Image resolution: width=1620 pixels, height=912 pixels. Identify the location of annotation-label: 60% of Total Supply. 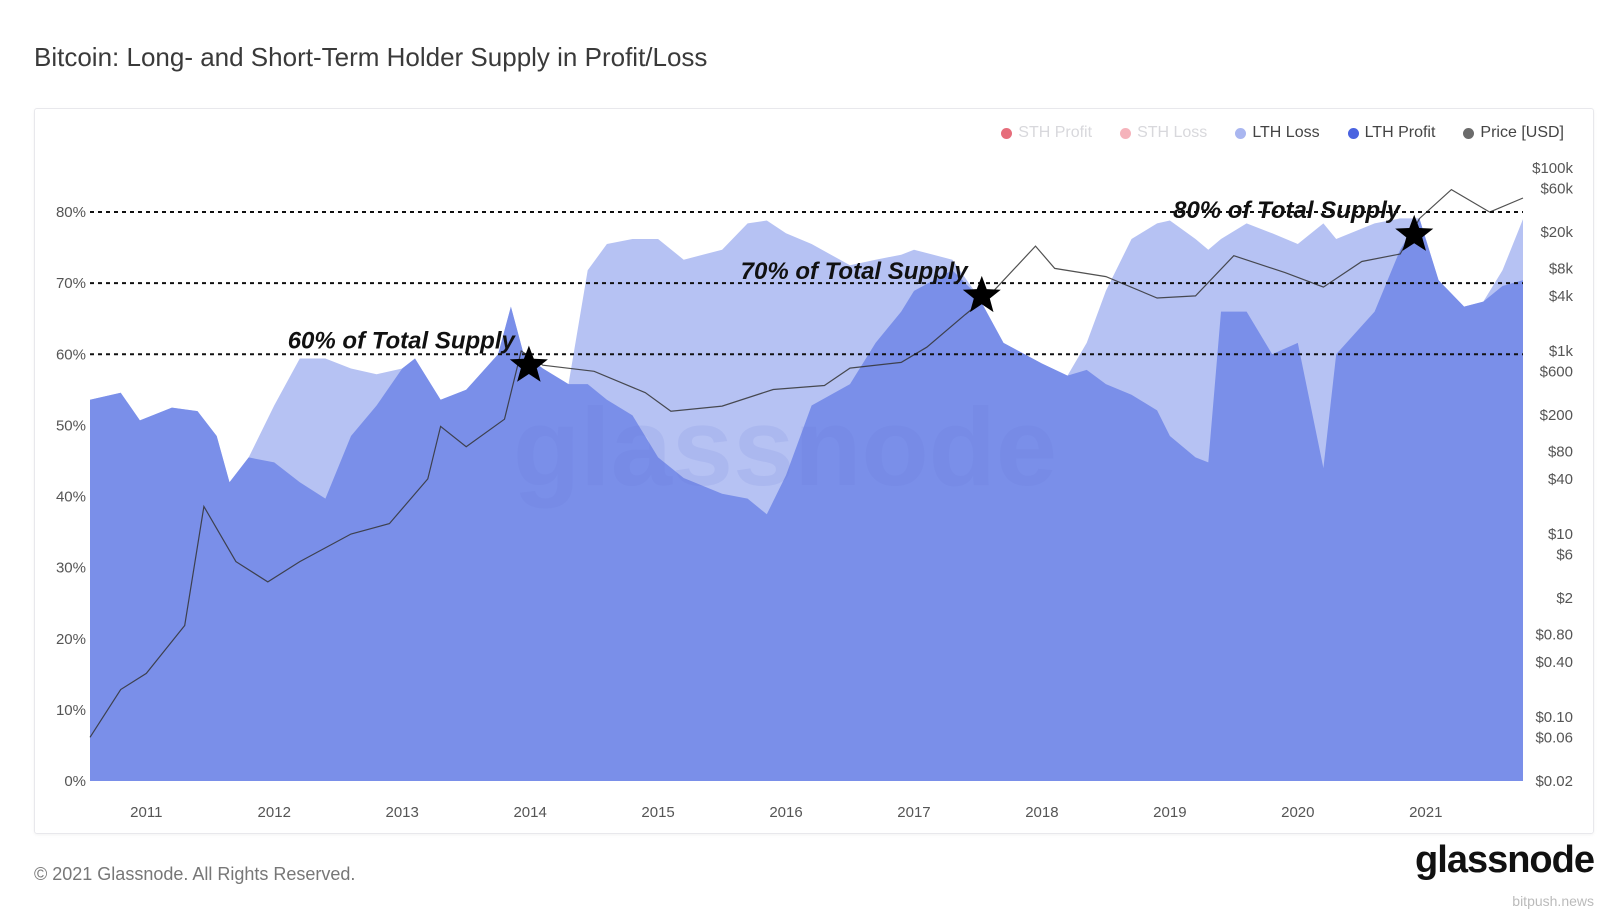
(402, 341).